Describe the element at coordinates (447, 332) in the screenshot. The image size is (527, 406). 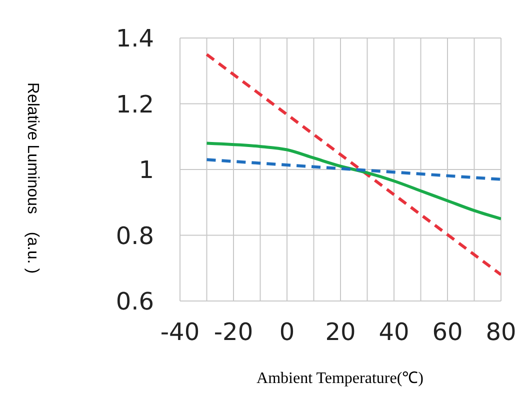
I see `x-tick-label: 60` at that location.